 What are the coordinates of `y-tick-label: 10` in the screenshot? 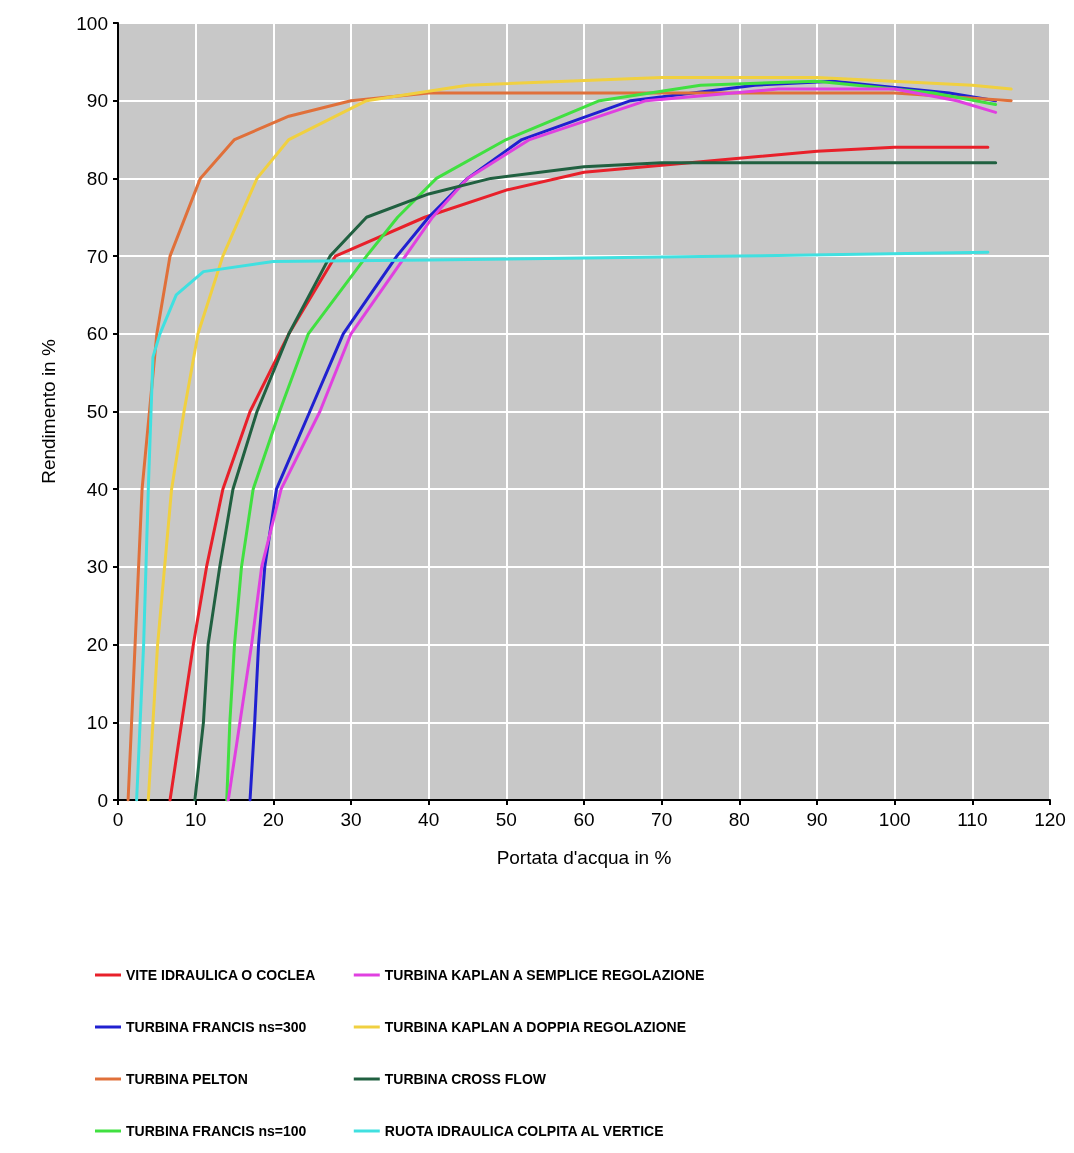 It's located at (97, 722).